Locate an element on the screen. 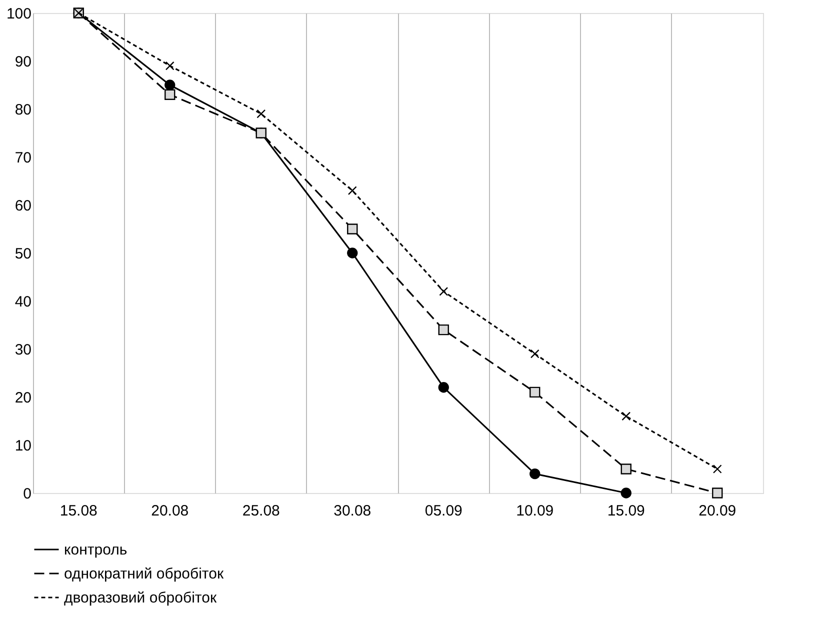 This screenshot has height=636, width=820. y-tick-label: 40 is located at coordinates (23, 302).